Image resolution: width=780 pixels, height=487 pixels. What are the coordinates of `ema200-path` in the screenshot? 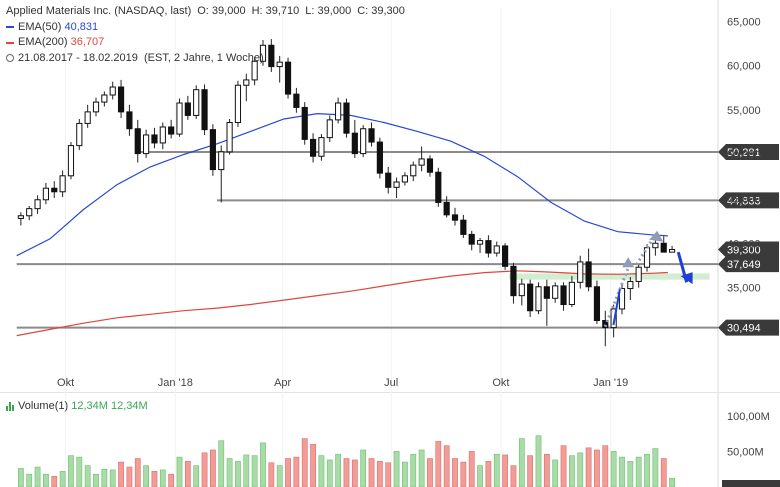 It's located at (342, 303).